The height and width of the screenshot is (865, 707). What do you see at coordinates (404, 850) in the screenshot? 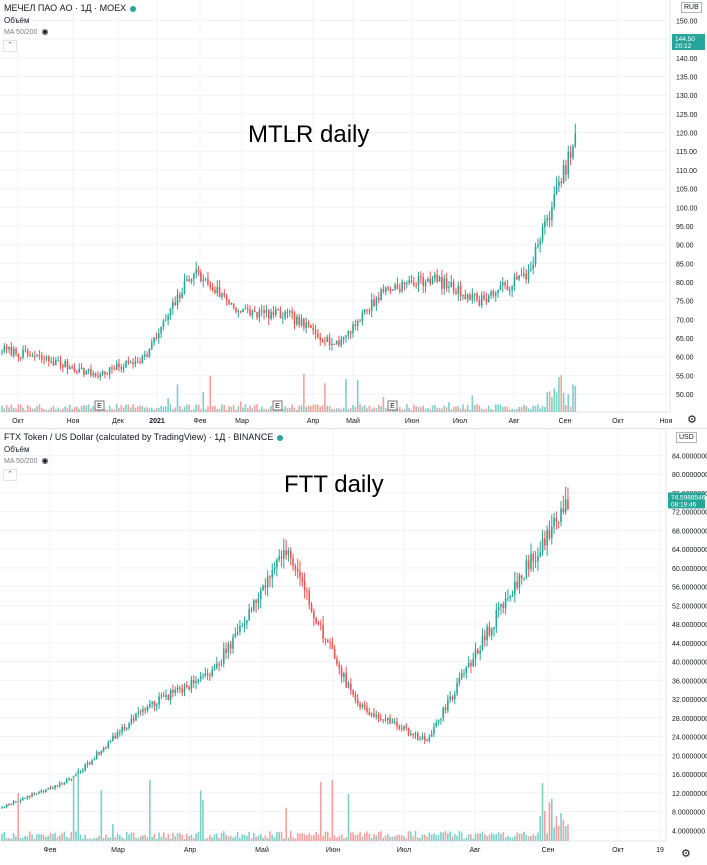
I see `x-tick-label: Июл` at bounding box center [404, 850].